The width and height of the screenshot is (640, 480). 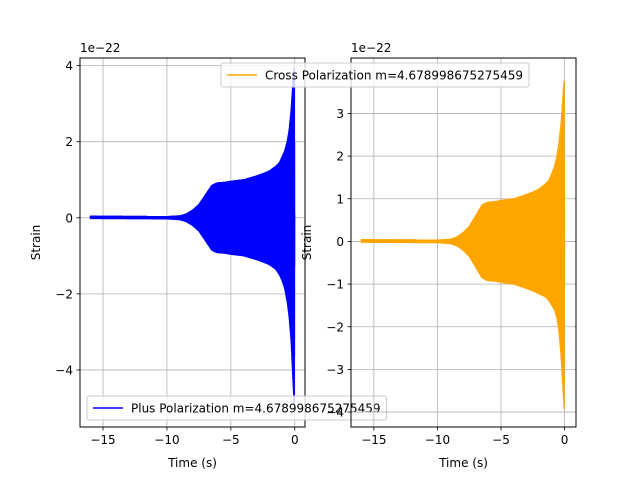 I want to click on y-tick-label: 4, so click(x=69, y=66).